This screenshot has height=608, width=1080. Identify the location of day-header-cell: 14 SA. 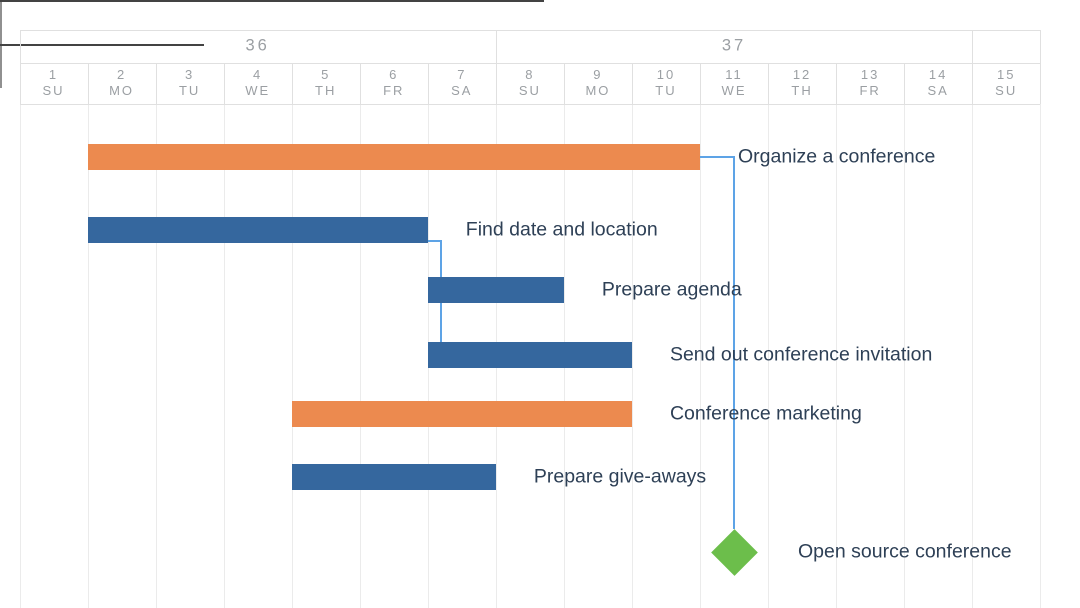
(938, 83).